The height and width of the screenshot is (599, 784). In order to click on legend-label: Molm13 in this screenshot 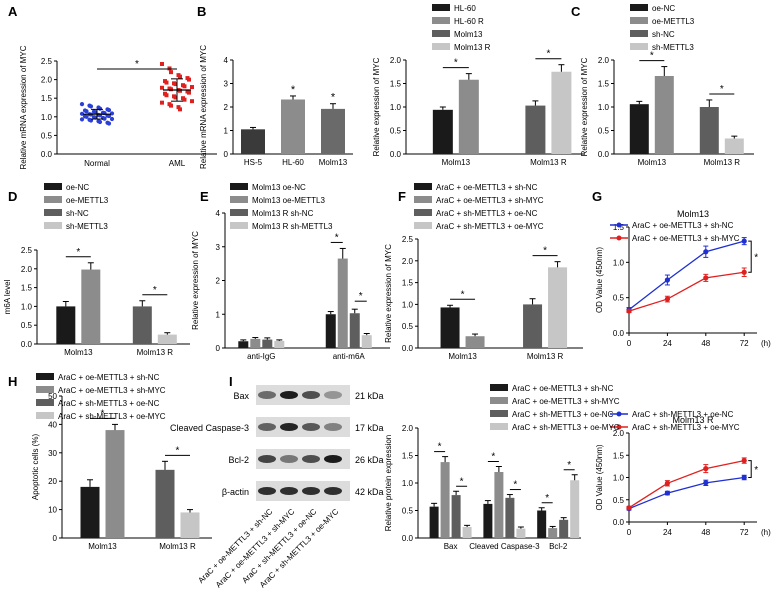, I will do `click(468, 34)`.